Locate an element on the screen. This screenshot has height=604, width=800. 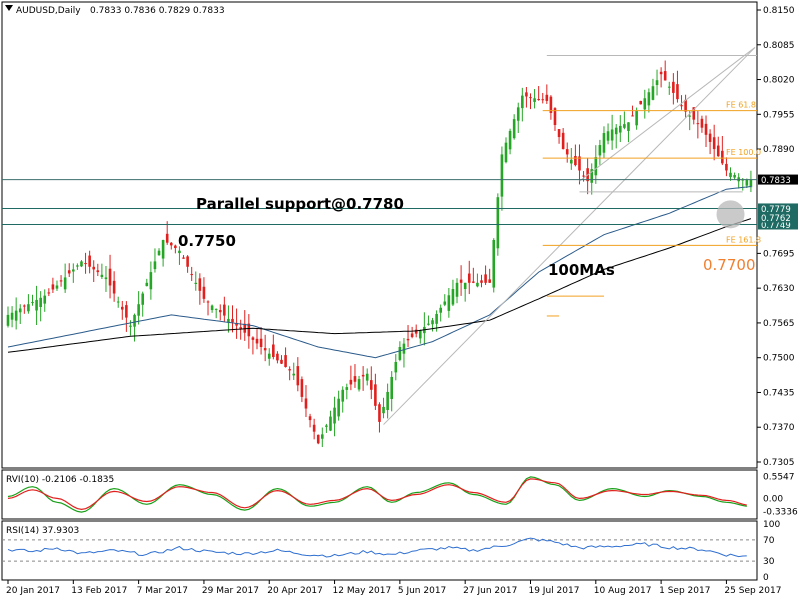
x-tick-label: 7 Mar 2017 is located at coordinates (162, 591).